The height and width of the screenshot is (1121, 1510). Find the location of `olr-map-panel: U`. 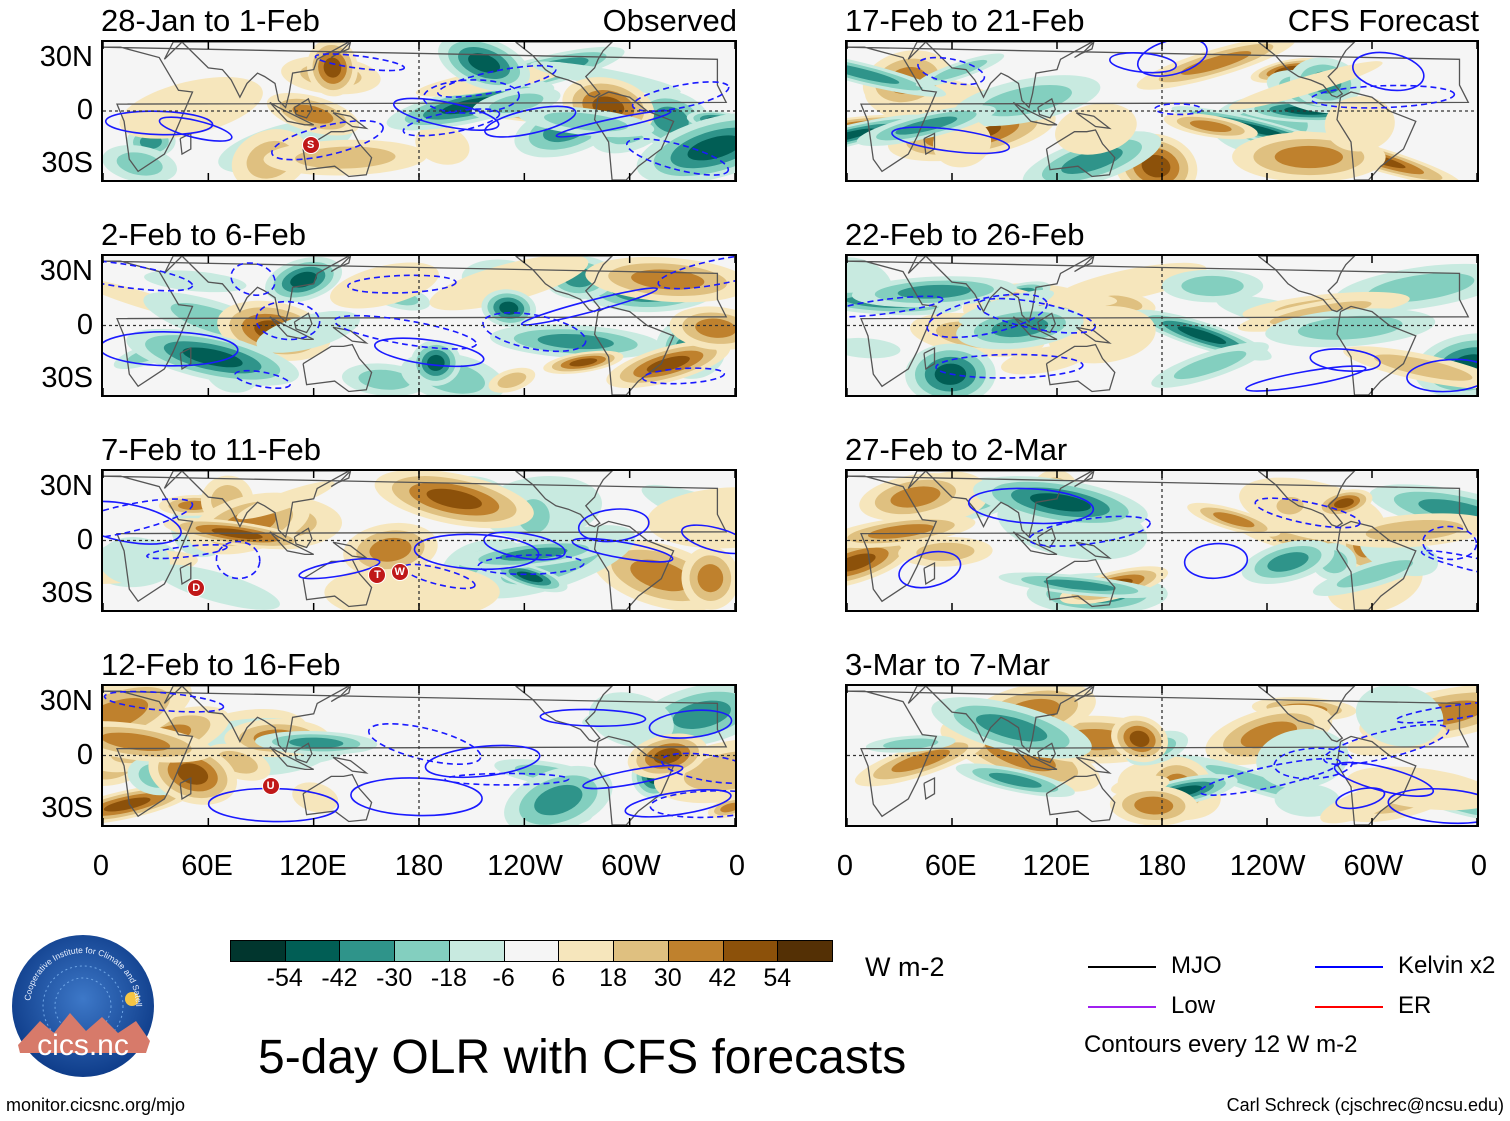

olr-map-panel: U is located at coordinates (419, 755).